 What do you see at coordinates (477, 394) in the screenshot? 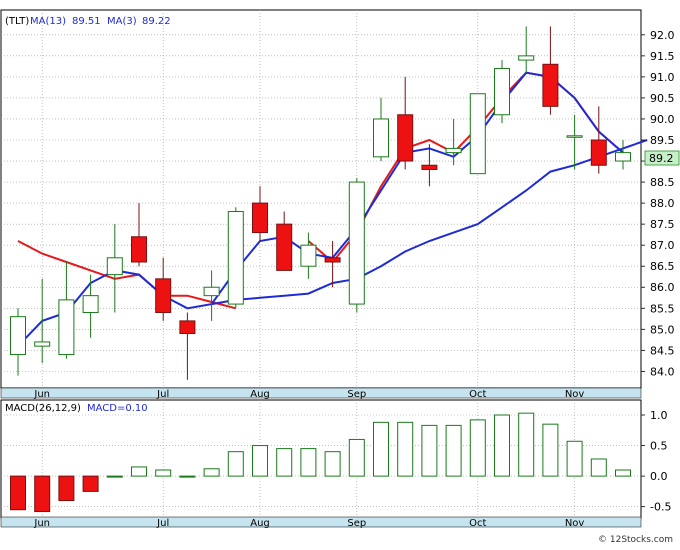
I see `price-x-tick-label: Oct` at bounding box center [477, 394].